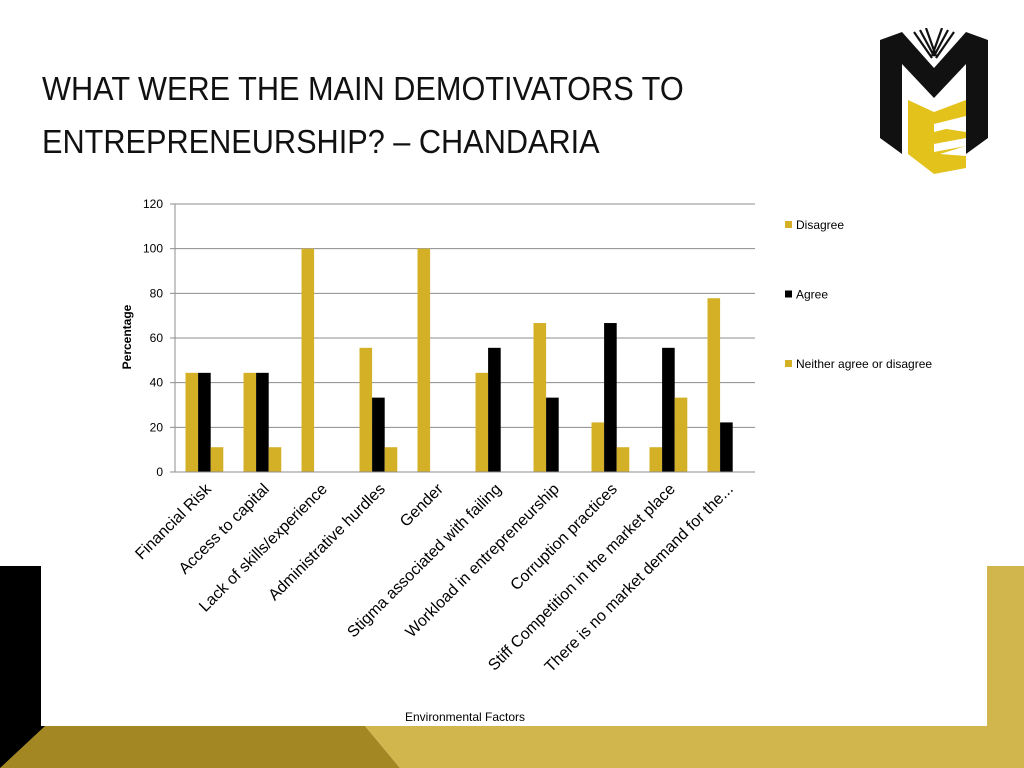 Image resolution: width=1024 pixels, height=768 pixels. I want to click on legend-label: Agree, so click(812, 295).